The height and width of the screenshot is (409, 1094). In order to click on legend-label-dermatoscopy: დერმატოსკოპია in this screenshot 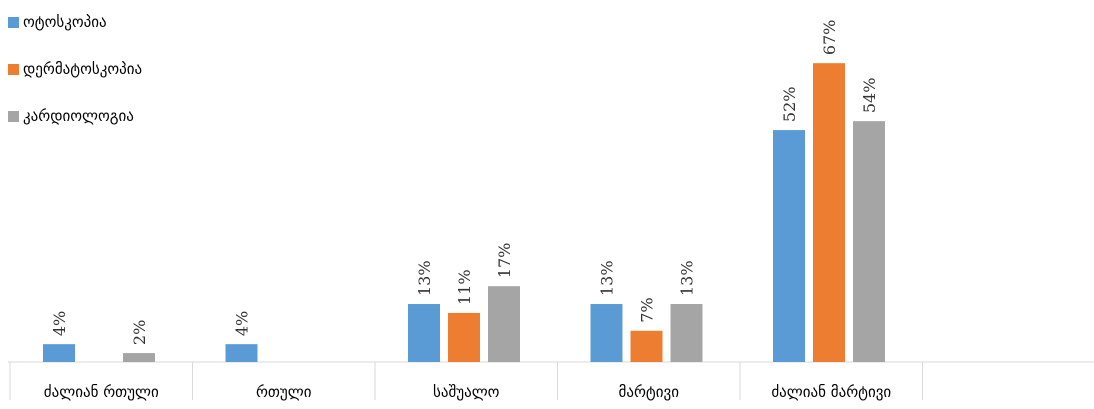, I will do `click(83, 69)`.